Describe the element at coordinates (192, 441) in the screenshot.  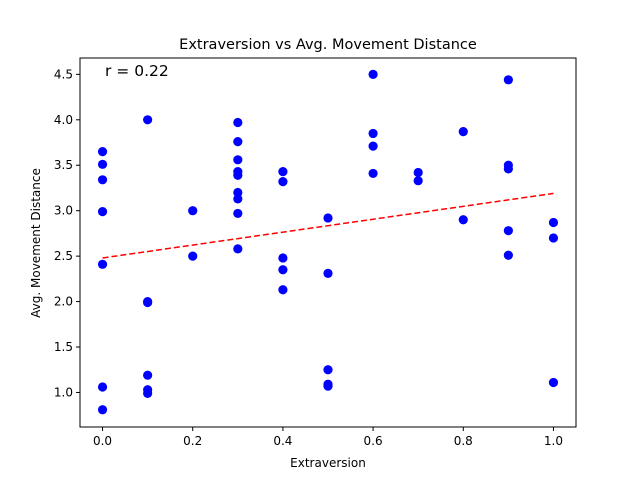
I see `x-tick-label: 0.2` at that location.